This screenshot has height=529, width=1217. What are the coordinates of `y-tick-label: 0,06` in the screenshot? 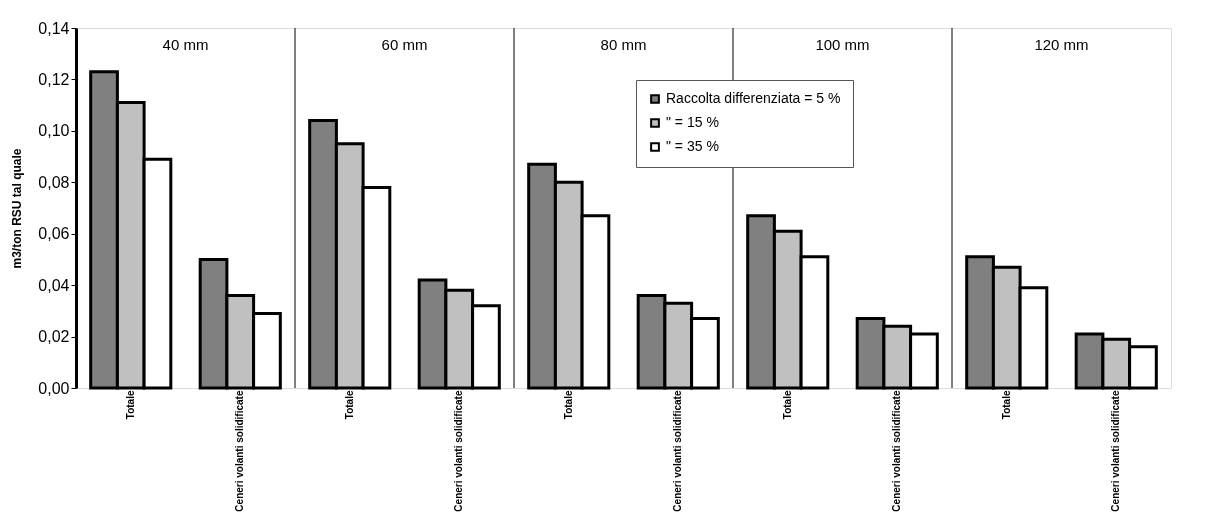 It's located at (54, 234).